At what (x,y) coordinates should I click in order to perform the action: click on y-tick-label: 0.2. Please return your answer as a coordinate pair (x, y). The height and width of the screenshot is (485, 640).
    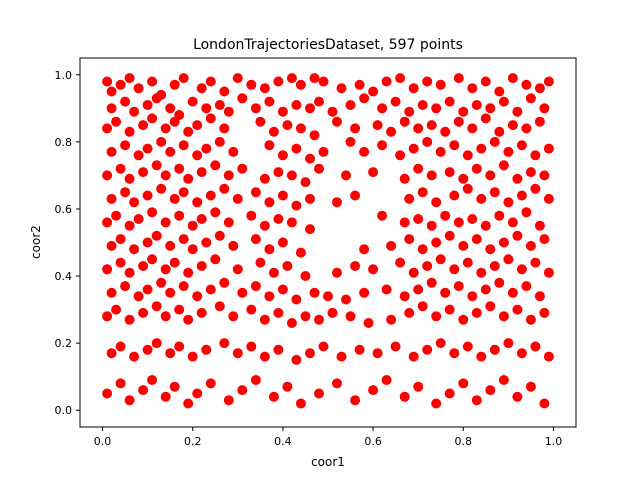
    Looking at the image, I should click on (64, 343).